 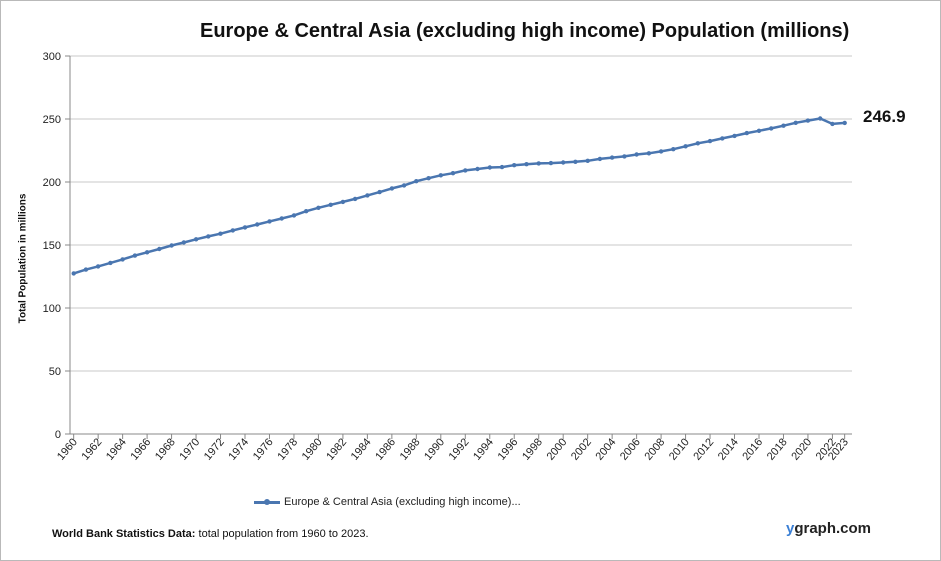 I want to click on x-tick-label: 1972, so click(x=214, y=449).